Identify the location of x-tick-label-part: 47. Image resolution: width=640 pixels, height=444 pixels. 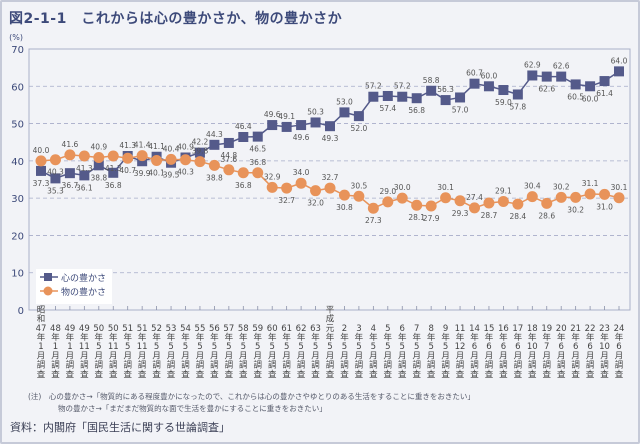
(41, 329).